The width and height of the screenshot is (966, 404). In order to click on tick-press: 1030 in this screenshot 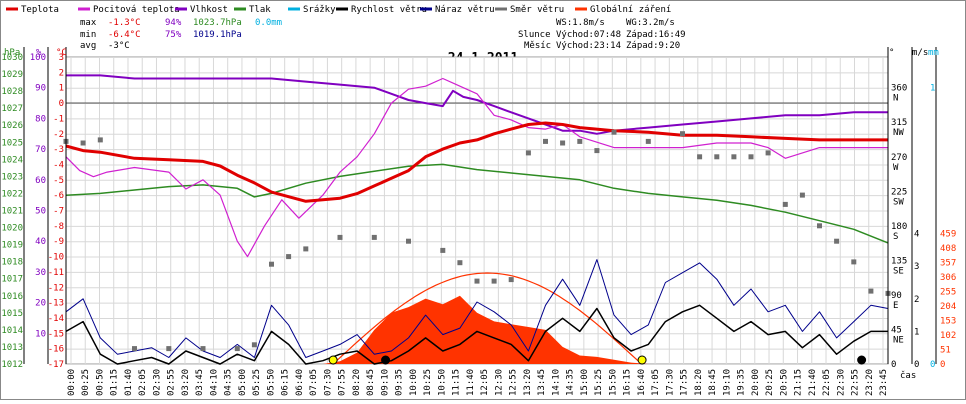, I will do `click(12, 58)`.